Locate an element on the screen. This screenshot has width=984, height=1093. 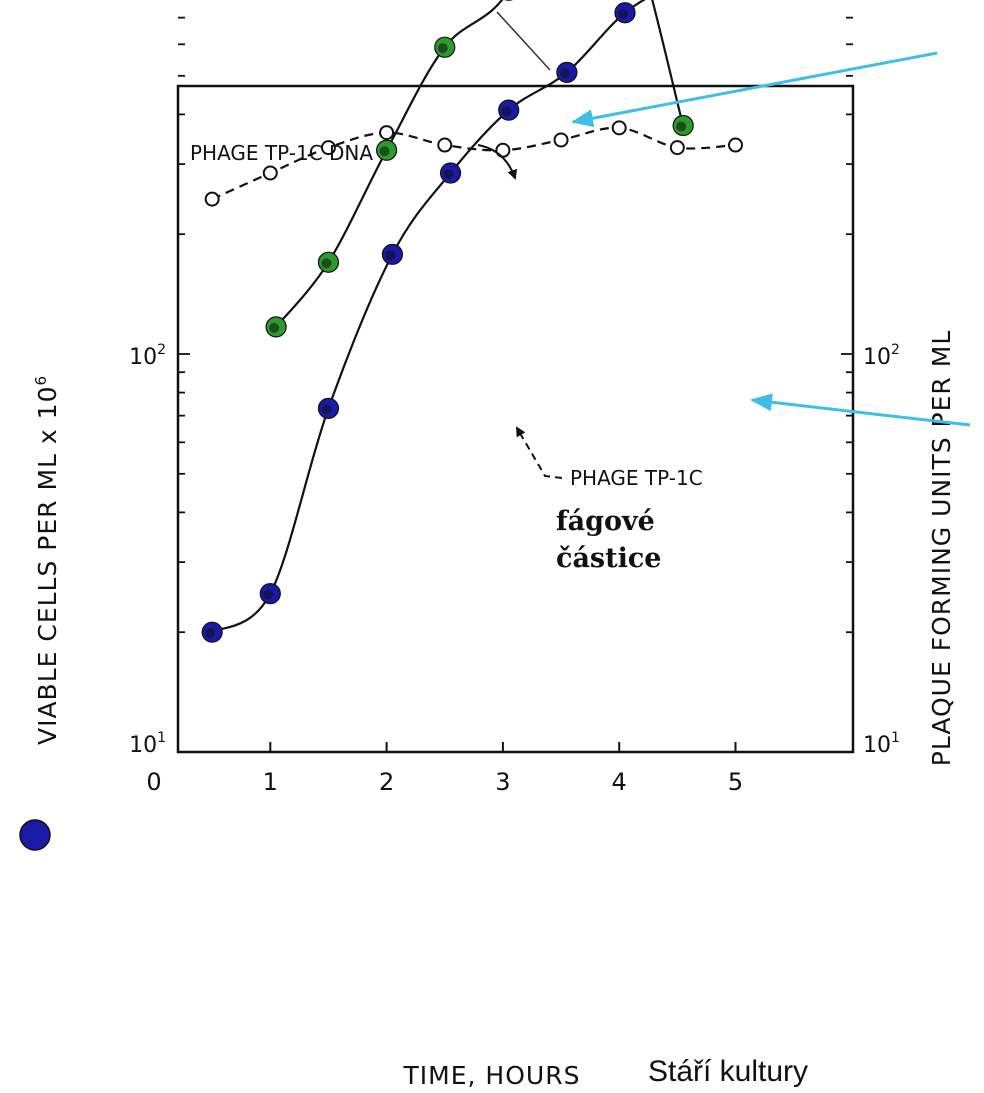
phage_dna-line is located at coordinates (480, 164).